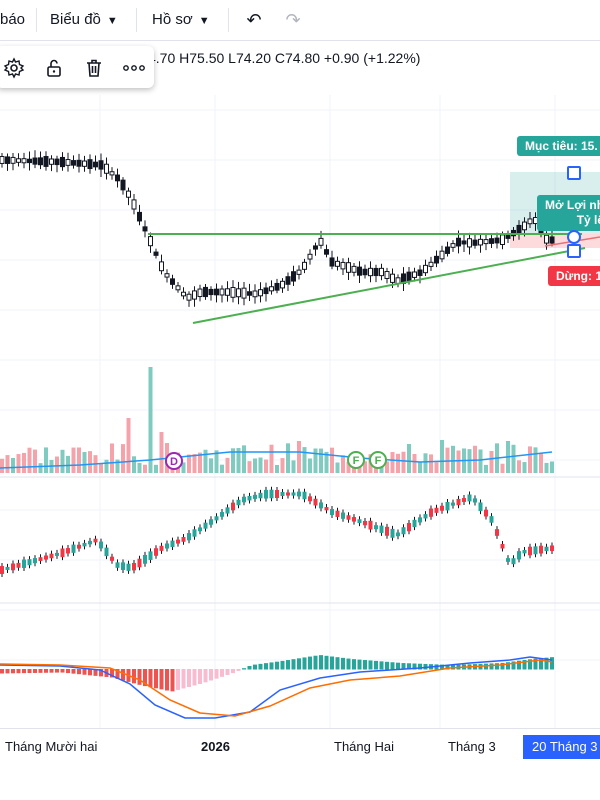 Image resolution: width=600 pixels, height=800 pixels. Describe the element at coordinates (293, 20) in the screenshot. I see `redo-icon: ↷` at that location.